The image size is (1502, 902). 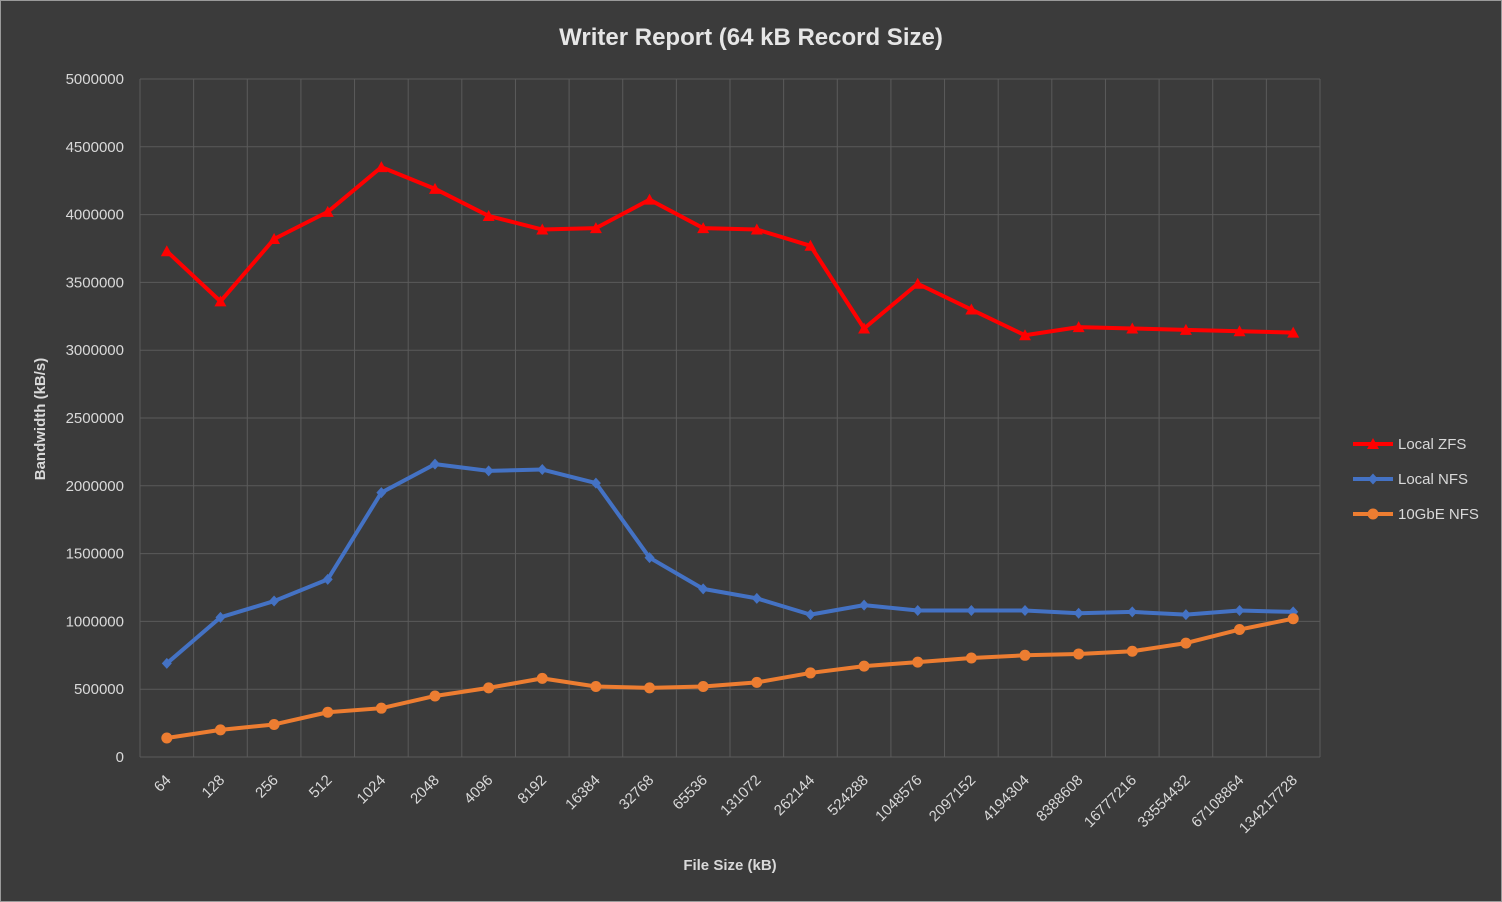 What do you see at coordinates (583, 793) in the screenshot?
I see `x-tick-label: 16384` at bounding box center [583, 793].